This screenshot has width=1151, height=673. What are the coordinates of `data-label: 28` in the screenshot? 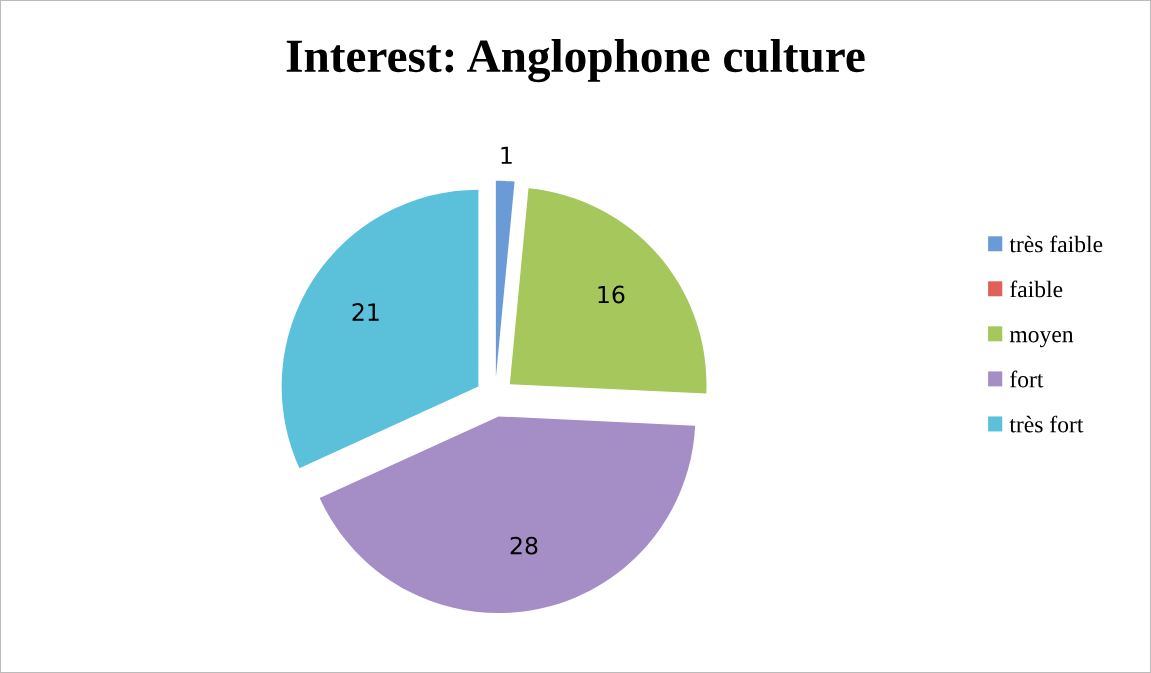 It's located at (524, 545).